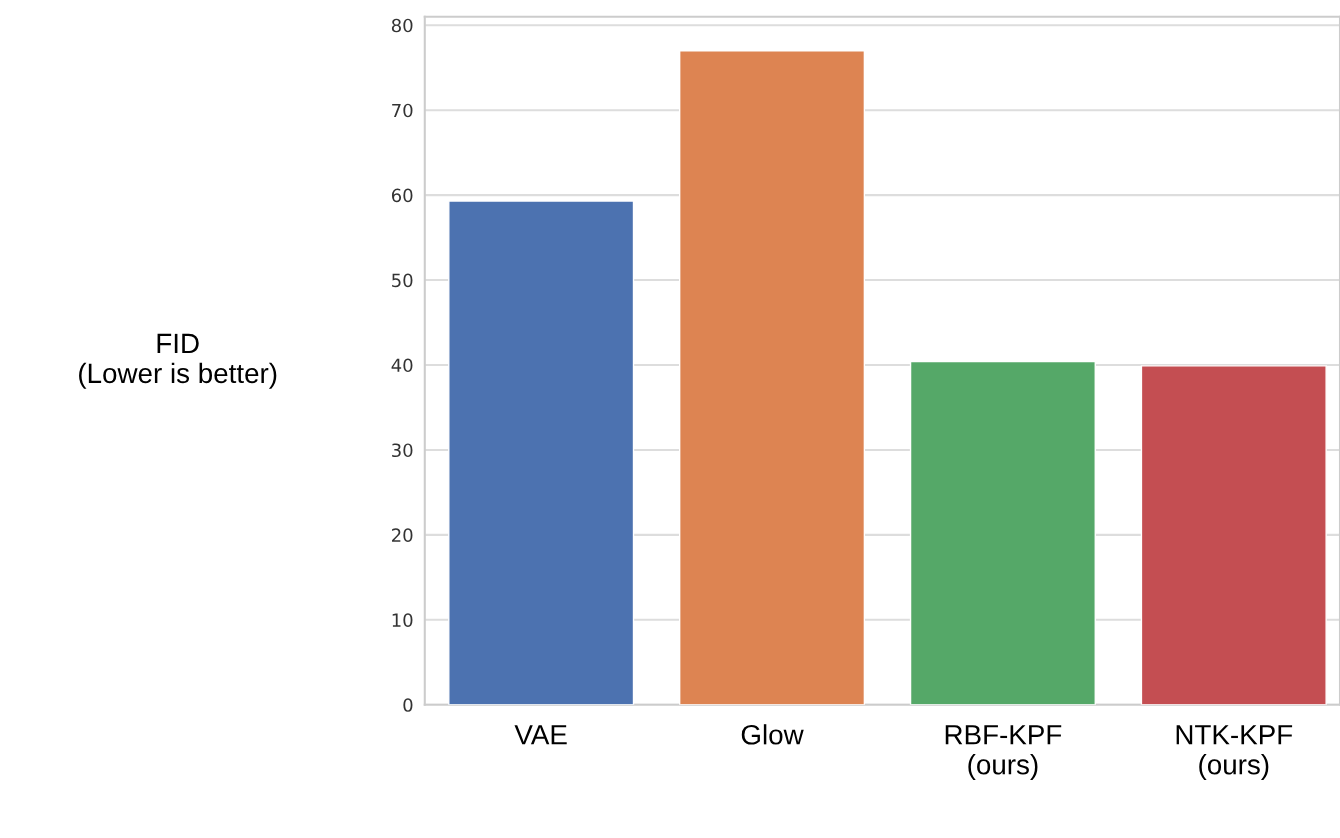  I want to click on x-tick-label: VAE, so click(540, 735).